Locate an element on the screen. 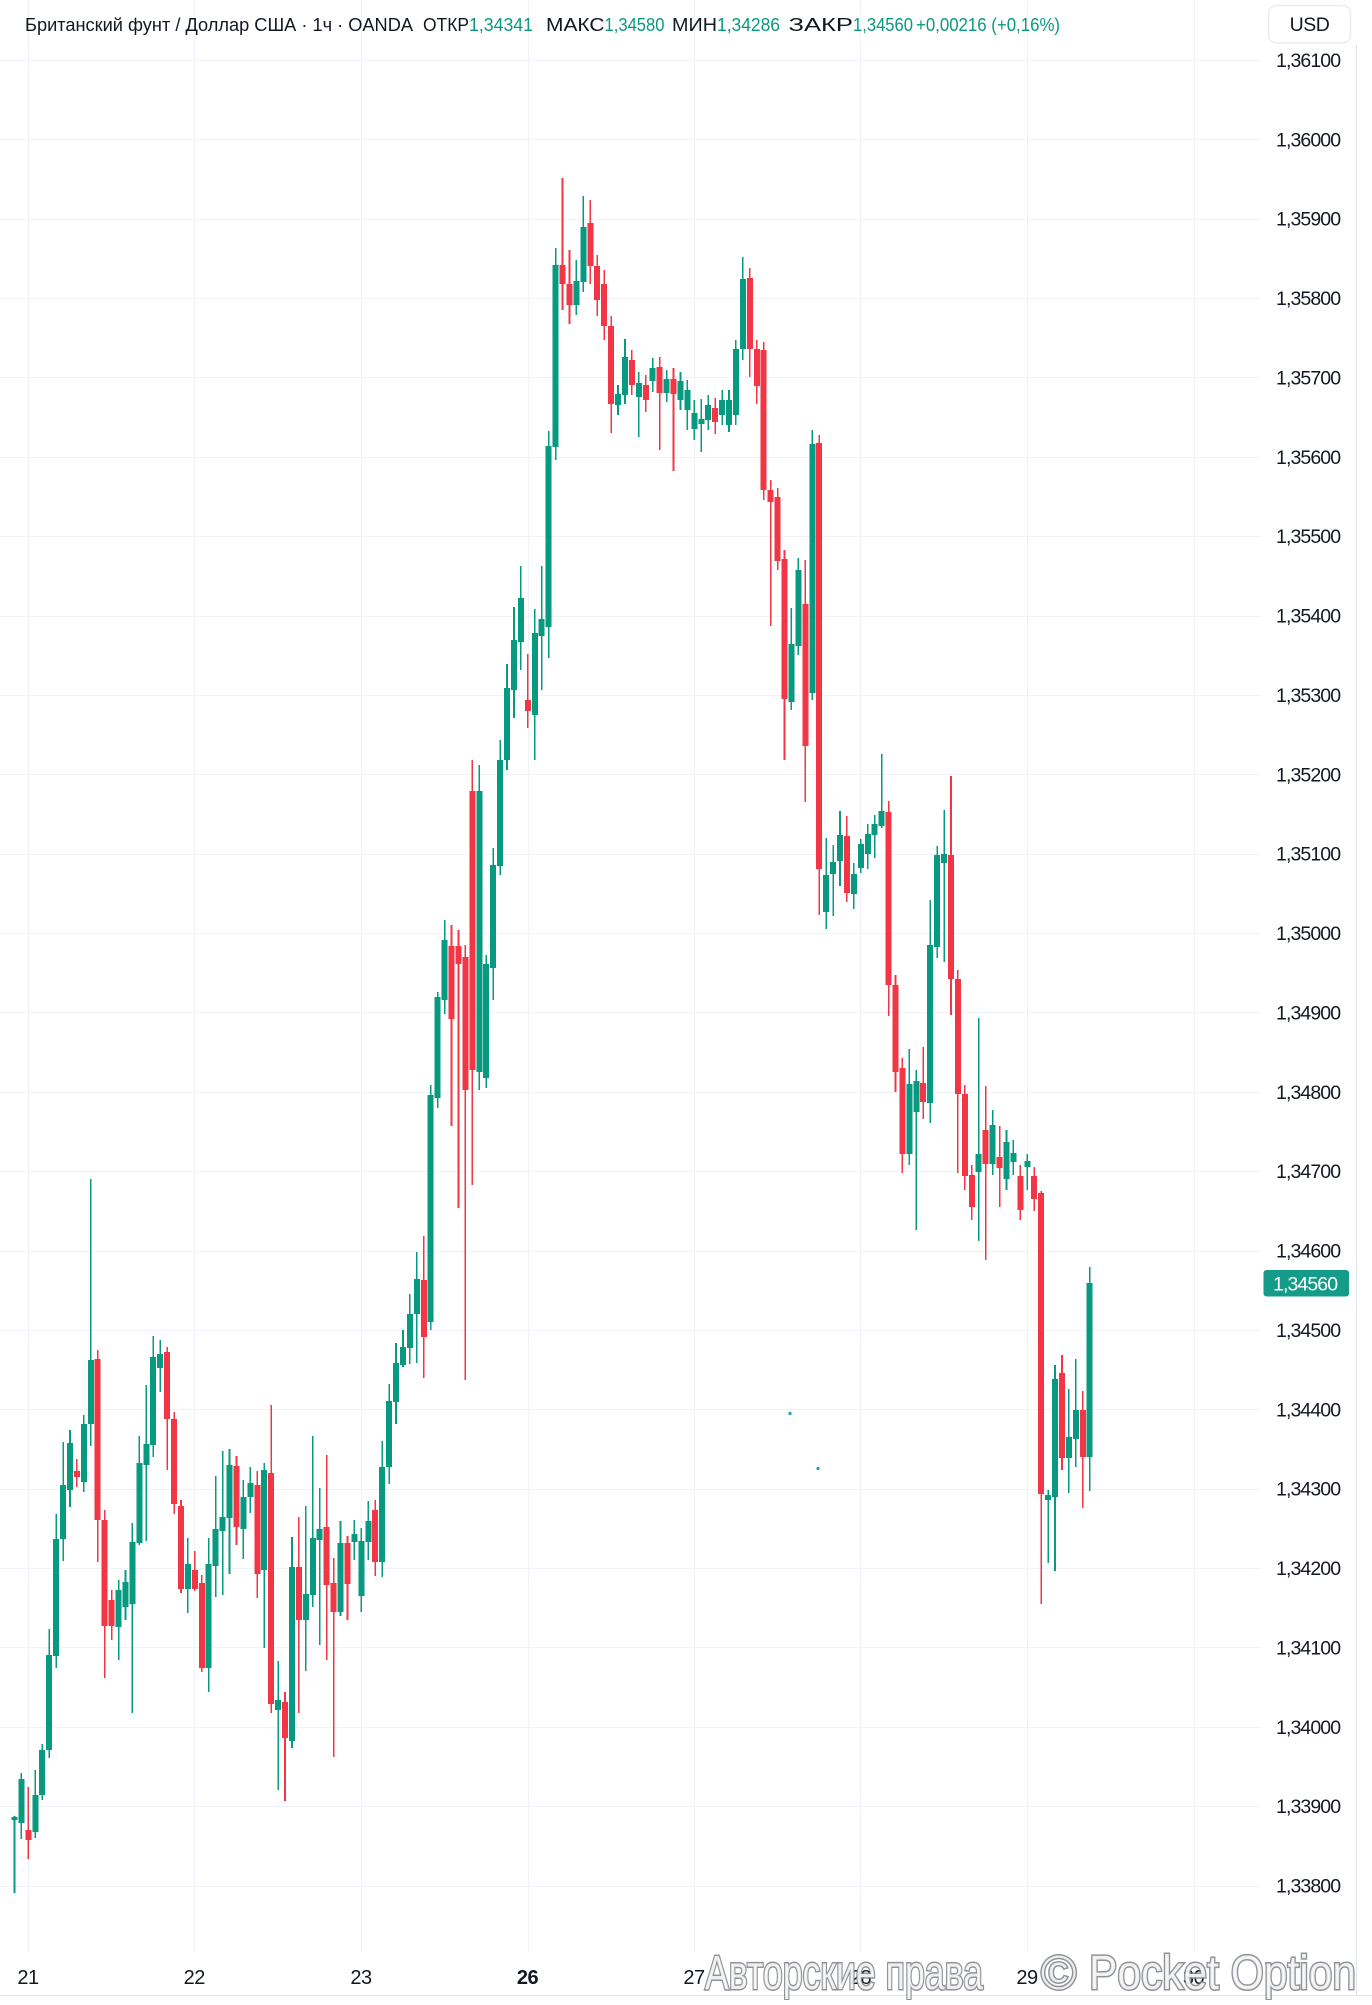 The image size is (1372, 2005). svg-text: 22 is located at coordinates (195, 1978).